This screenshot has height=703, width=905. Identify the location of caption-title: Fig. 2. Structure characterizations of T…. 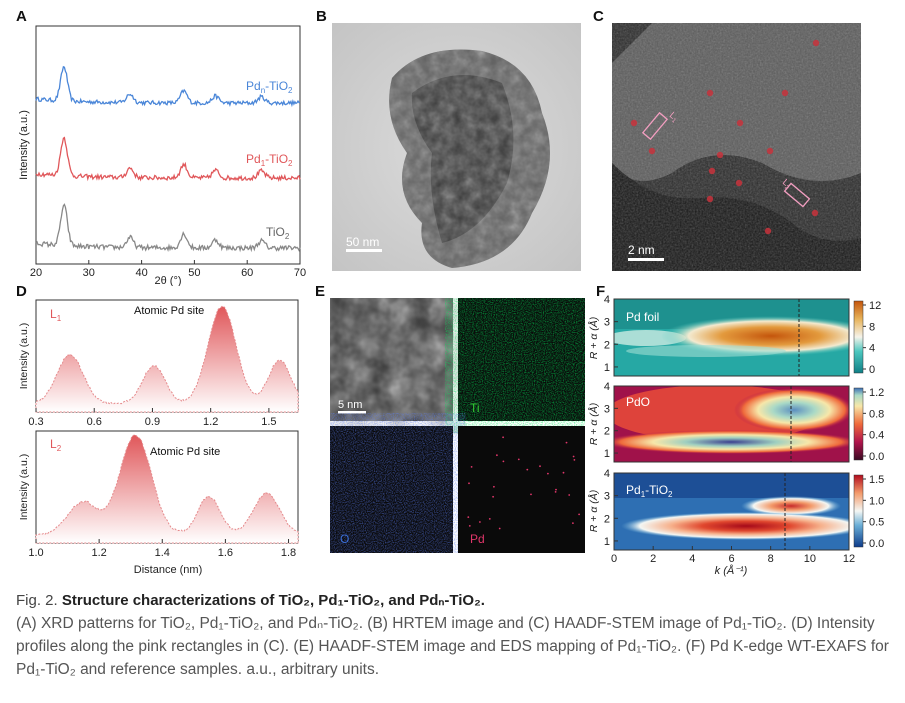
(453, 601).